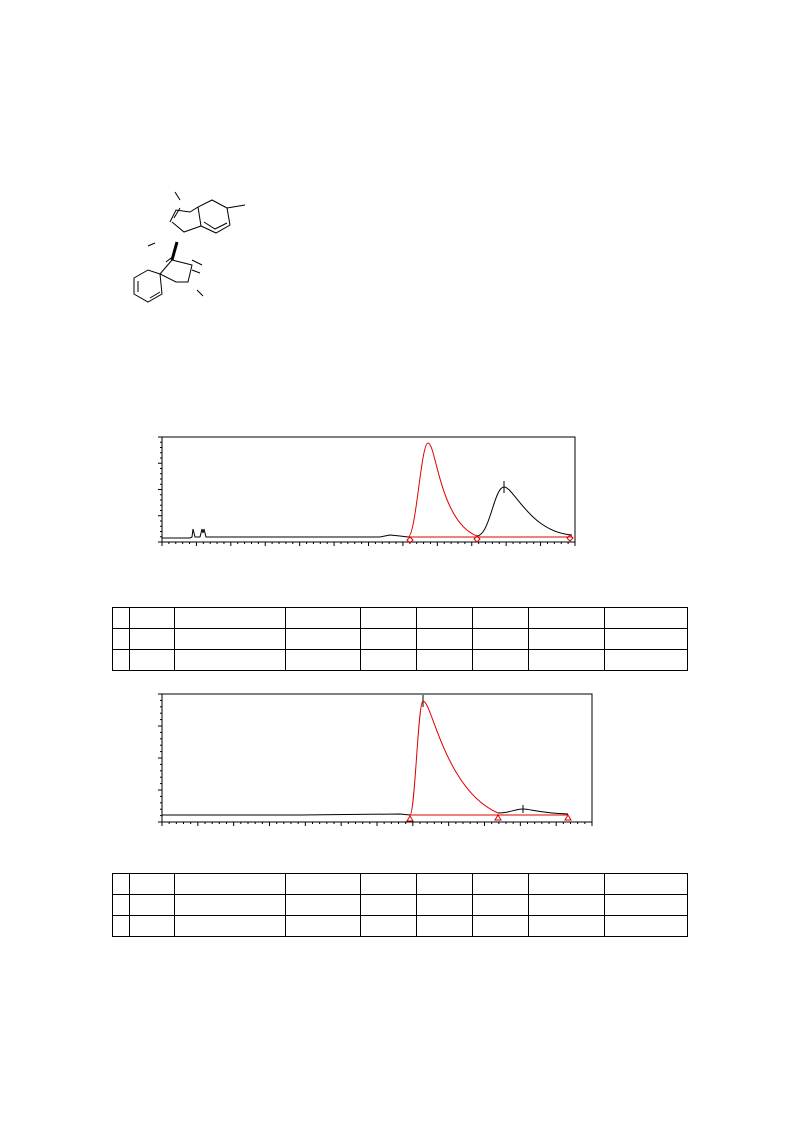  Describe the element at coordinates (174, 251) in the screenshot. I see `wedge-bond` at that location.